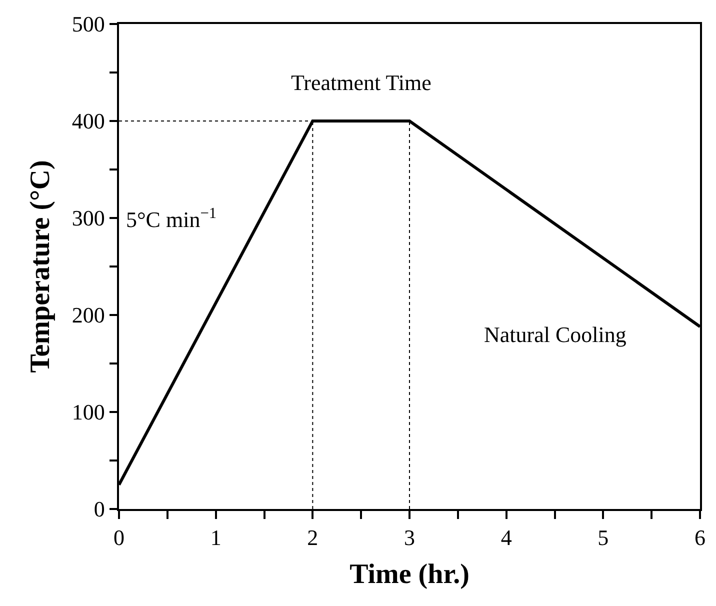 This screenshot has height=606, width=716. I want to click on y-tick-label: 500, so click(88, 24).